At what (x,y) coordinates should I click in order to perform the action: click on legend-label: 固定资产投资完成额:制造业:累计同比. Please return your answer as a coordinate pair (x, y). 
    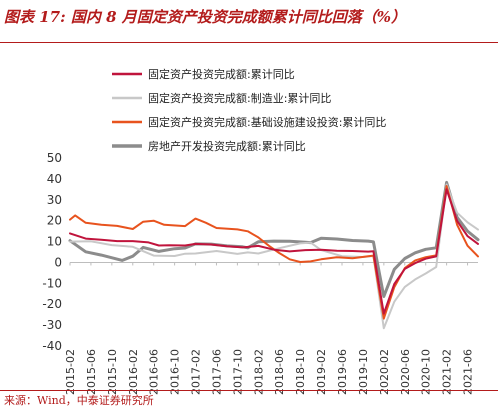
    Looking at the image, I should click on (239, 98).